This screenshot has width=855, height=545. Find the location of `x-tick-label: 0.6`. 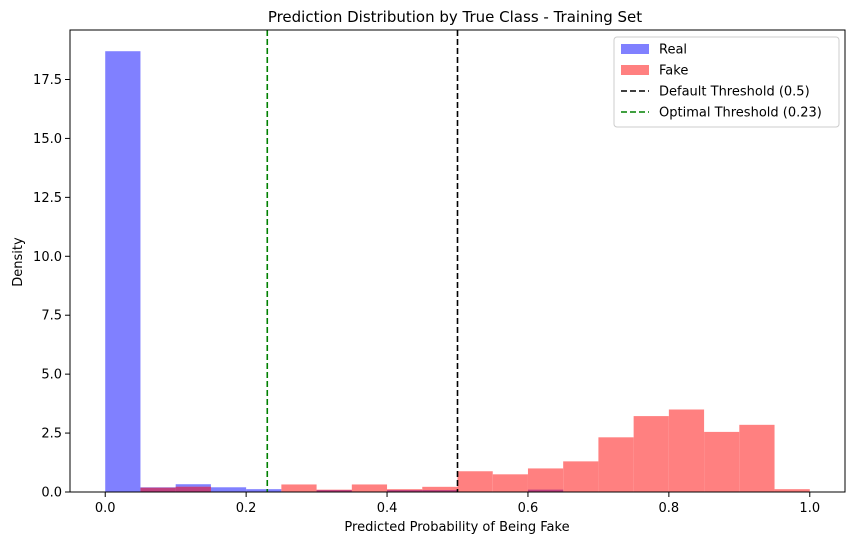

x-tick-label: 0.6 is located at coordinates (528, 508).